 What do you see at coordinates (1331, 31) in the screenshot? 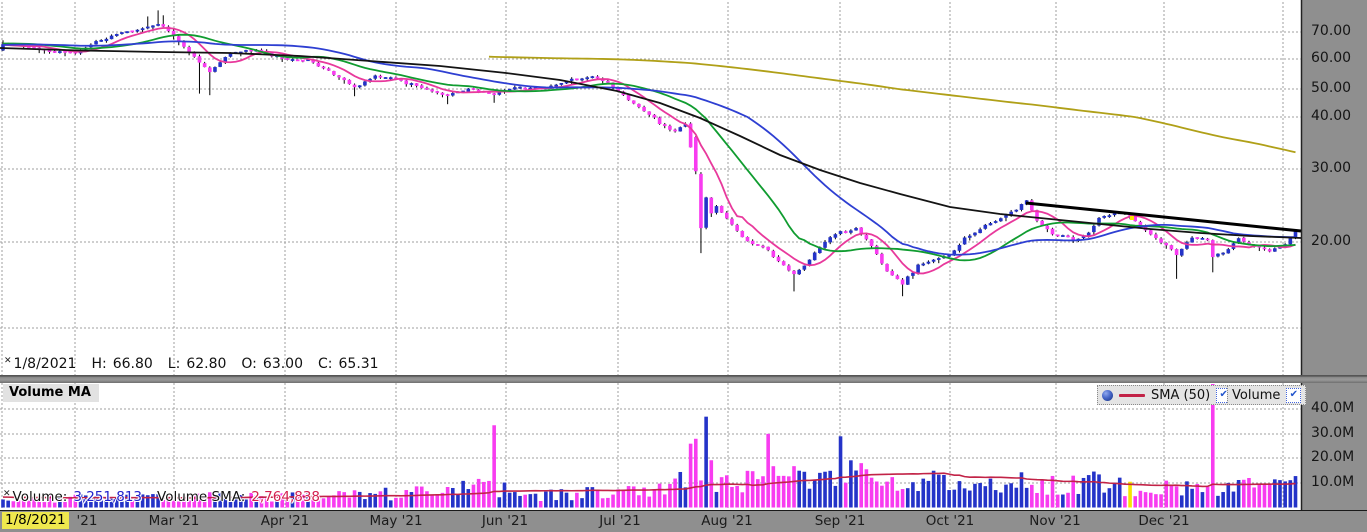
I see `price-tick-label: 70.00` at bounding box center [1331, 31].